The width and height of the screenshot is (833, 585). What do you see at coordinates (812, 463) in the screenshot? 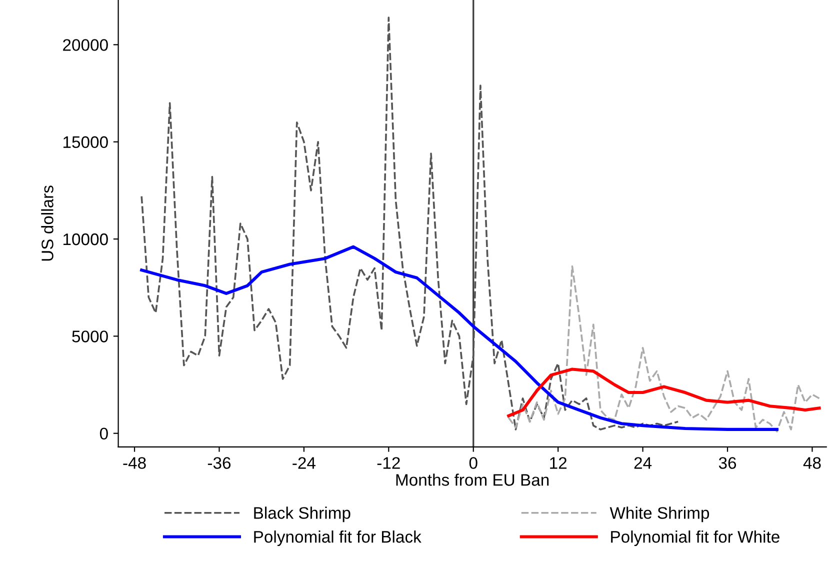
I see `x-tick-label: 48` at bounding box center [812, 463].